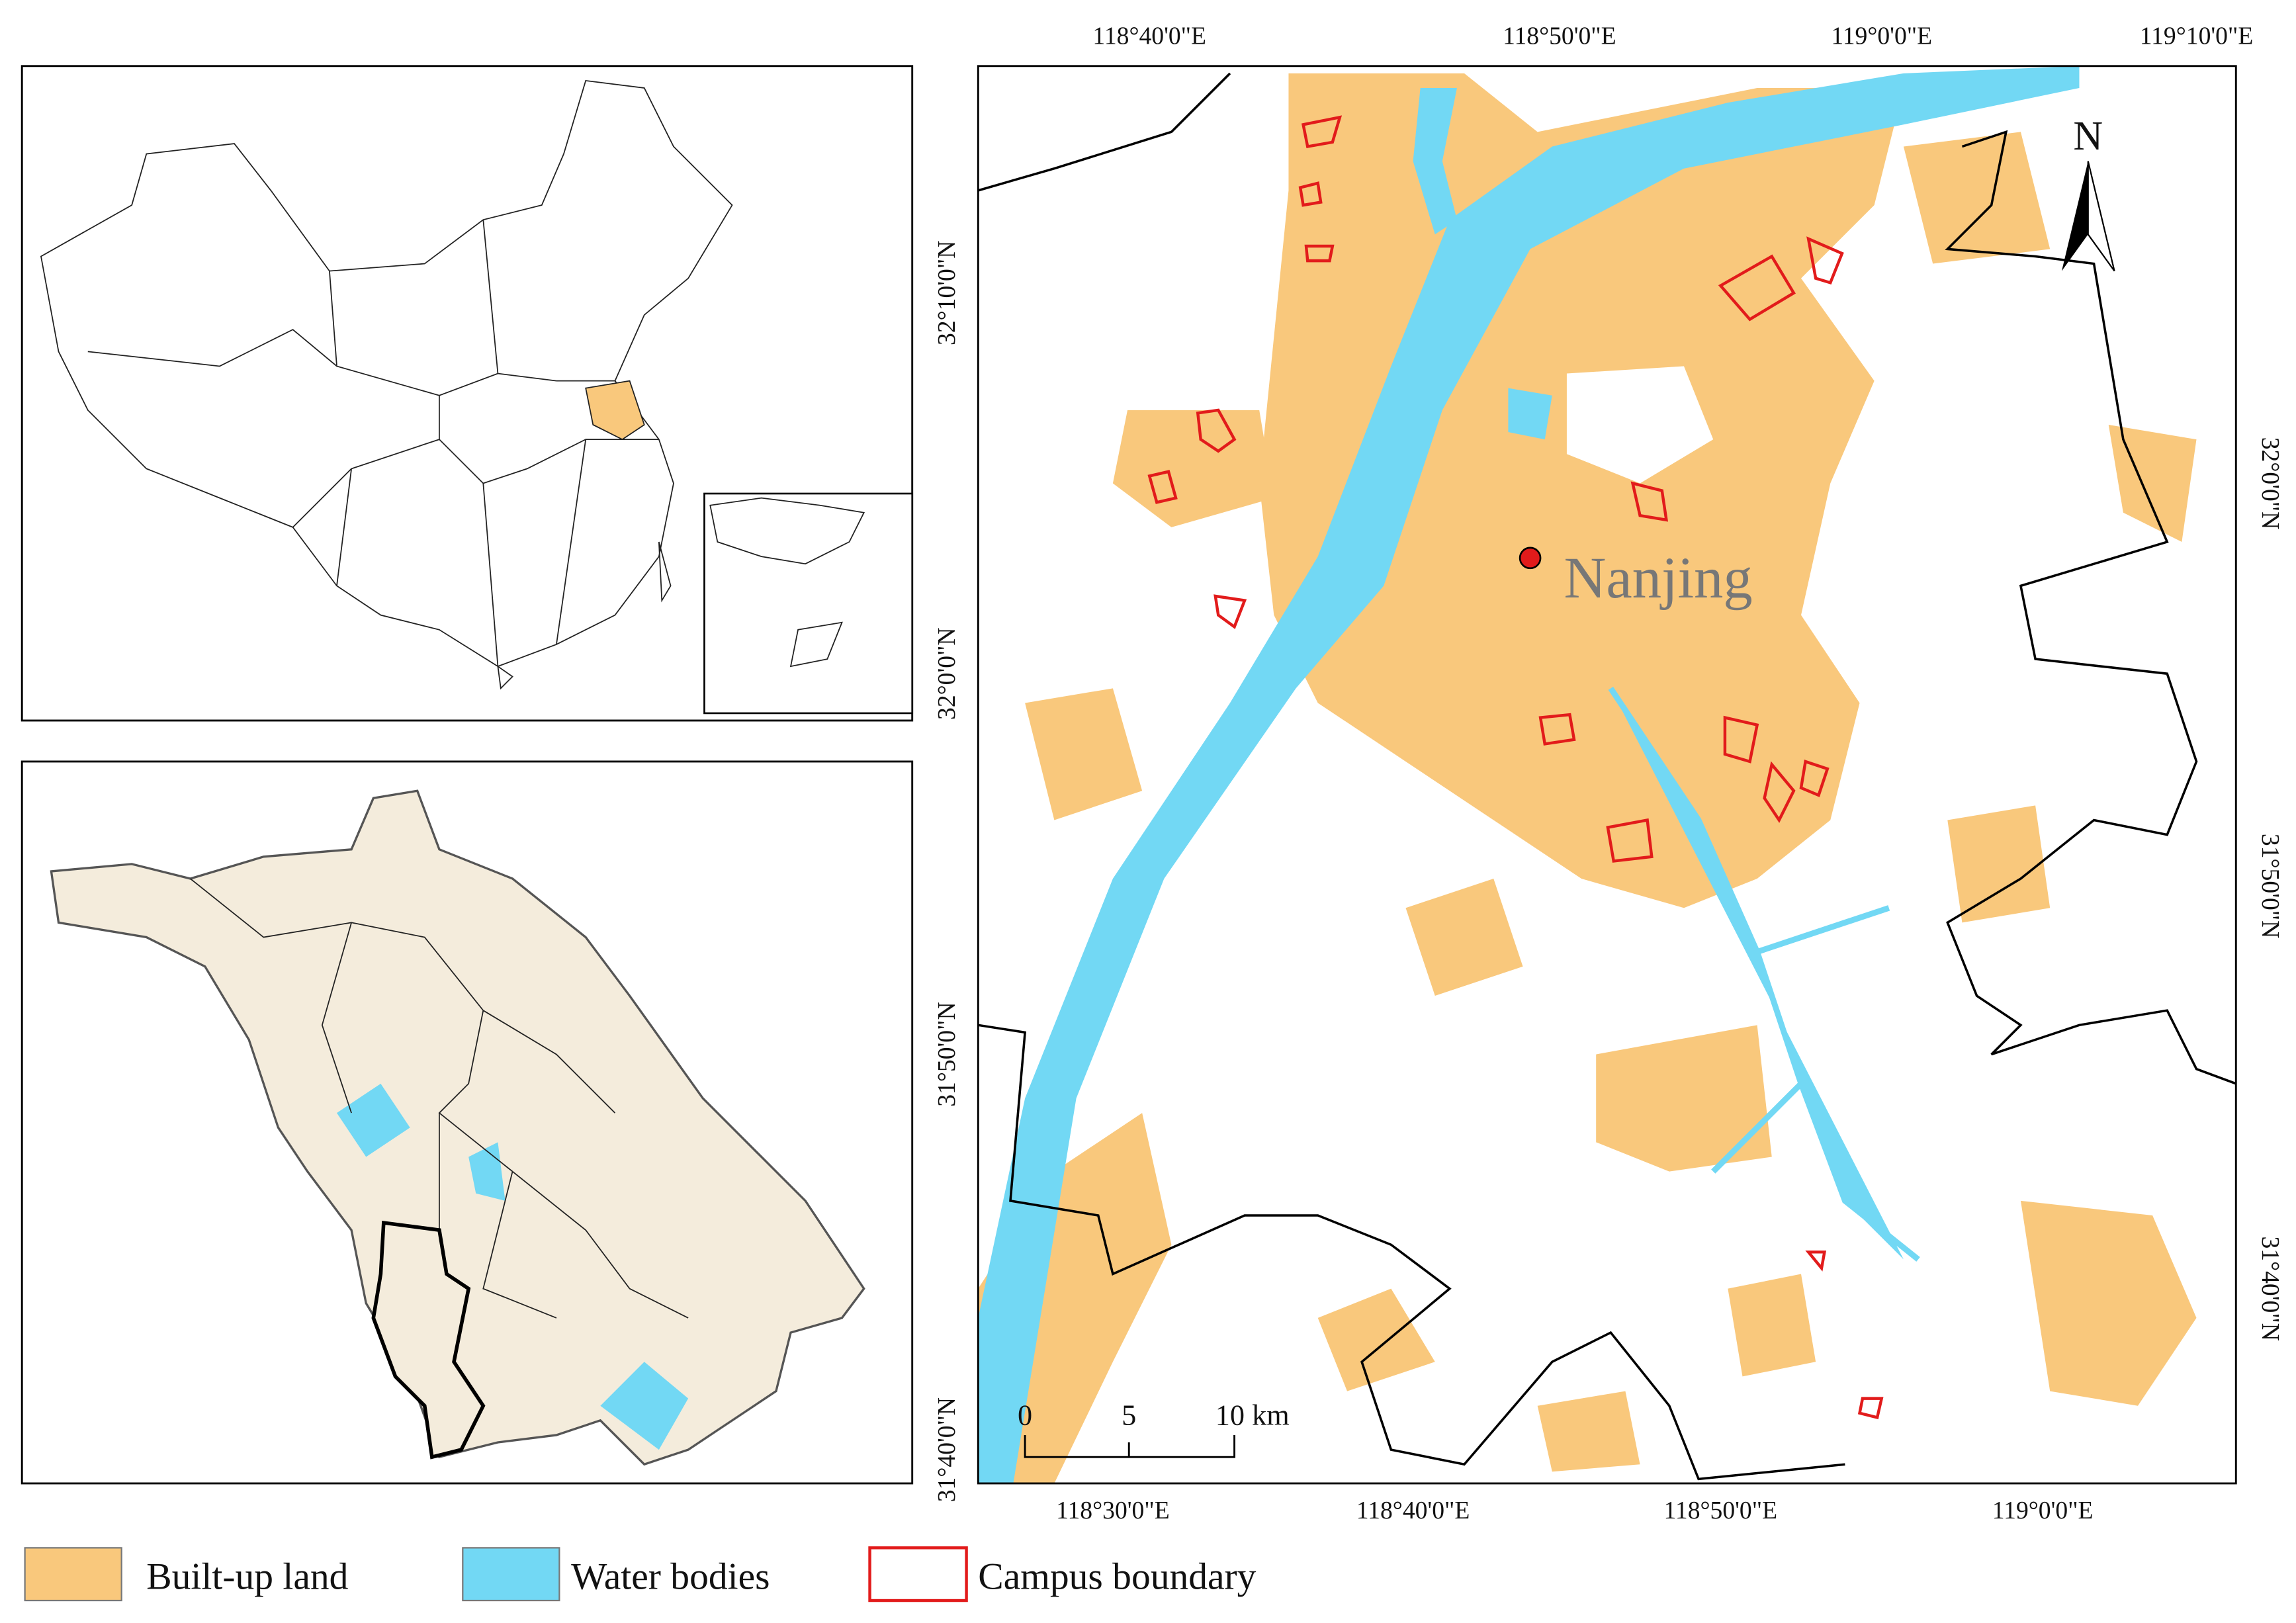 The height and width of the screenshot is (1623, 2296). What do you see at coordinates (670, 1577) in the screenshot?
I see `legend-label: Water bodies` at bounding box center [670, 1577].